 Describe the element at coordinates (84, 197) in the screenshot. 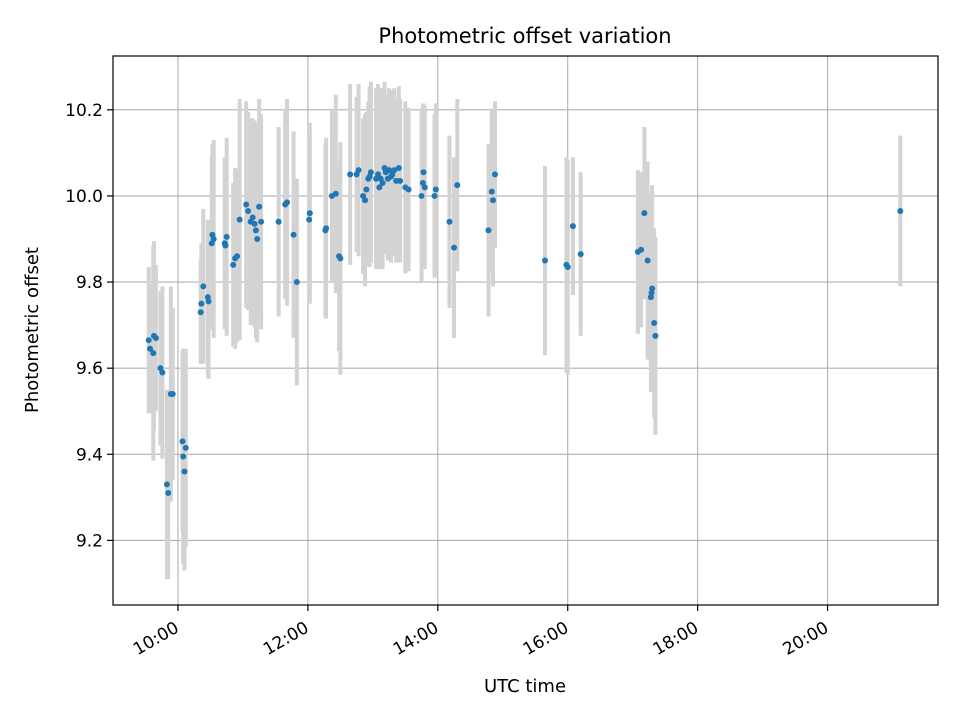

I see `y-tick-label: 10.0` at that location.